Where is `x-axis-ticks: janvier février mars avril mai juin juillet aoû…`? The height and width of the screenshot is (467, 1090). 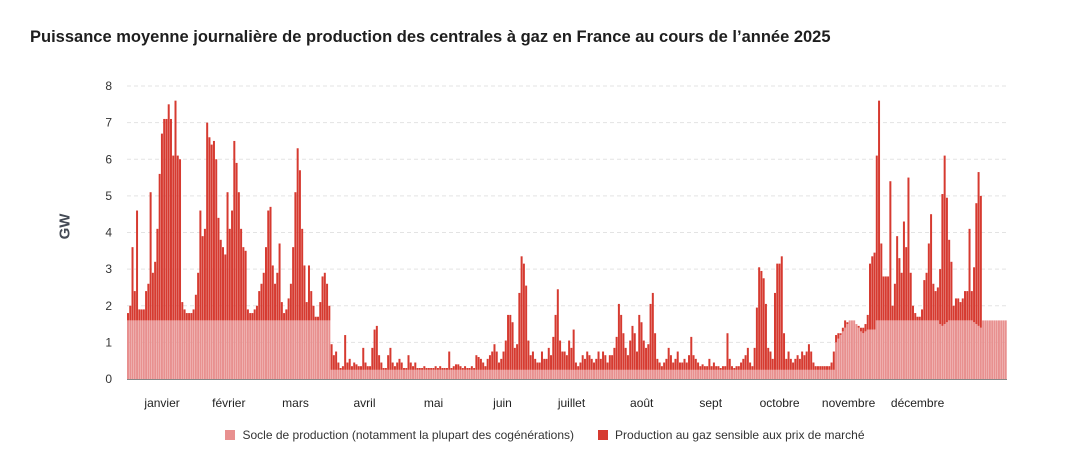
x-axis-ticks: janvier février mars avril mai juin juillet aoû… is located at coordinates (543, 403).